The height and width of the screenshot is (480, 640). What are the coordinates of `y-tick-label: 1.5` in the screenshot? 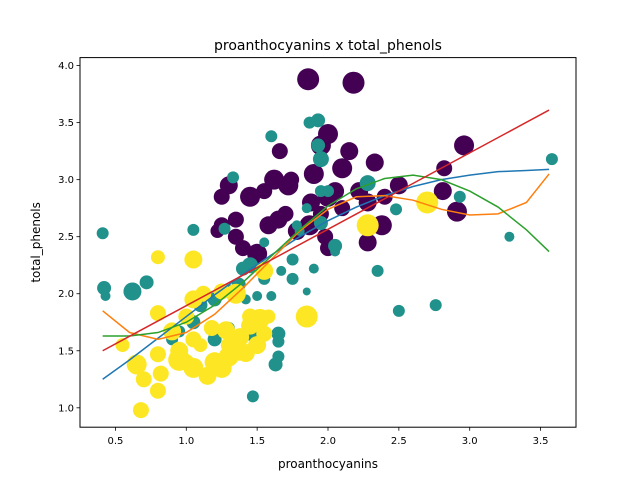 It's located at (66, 351).